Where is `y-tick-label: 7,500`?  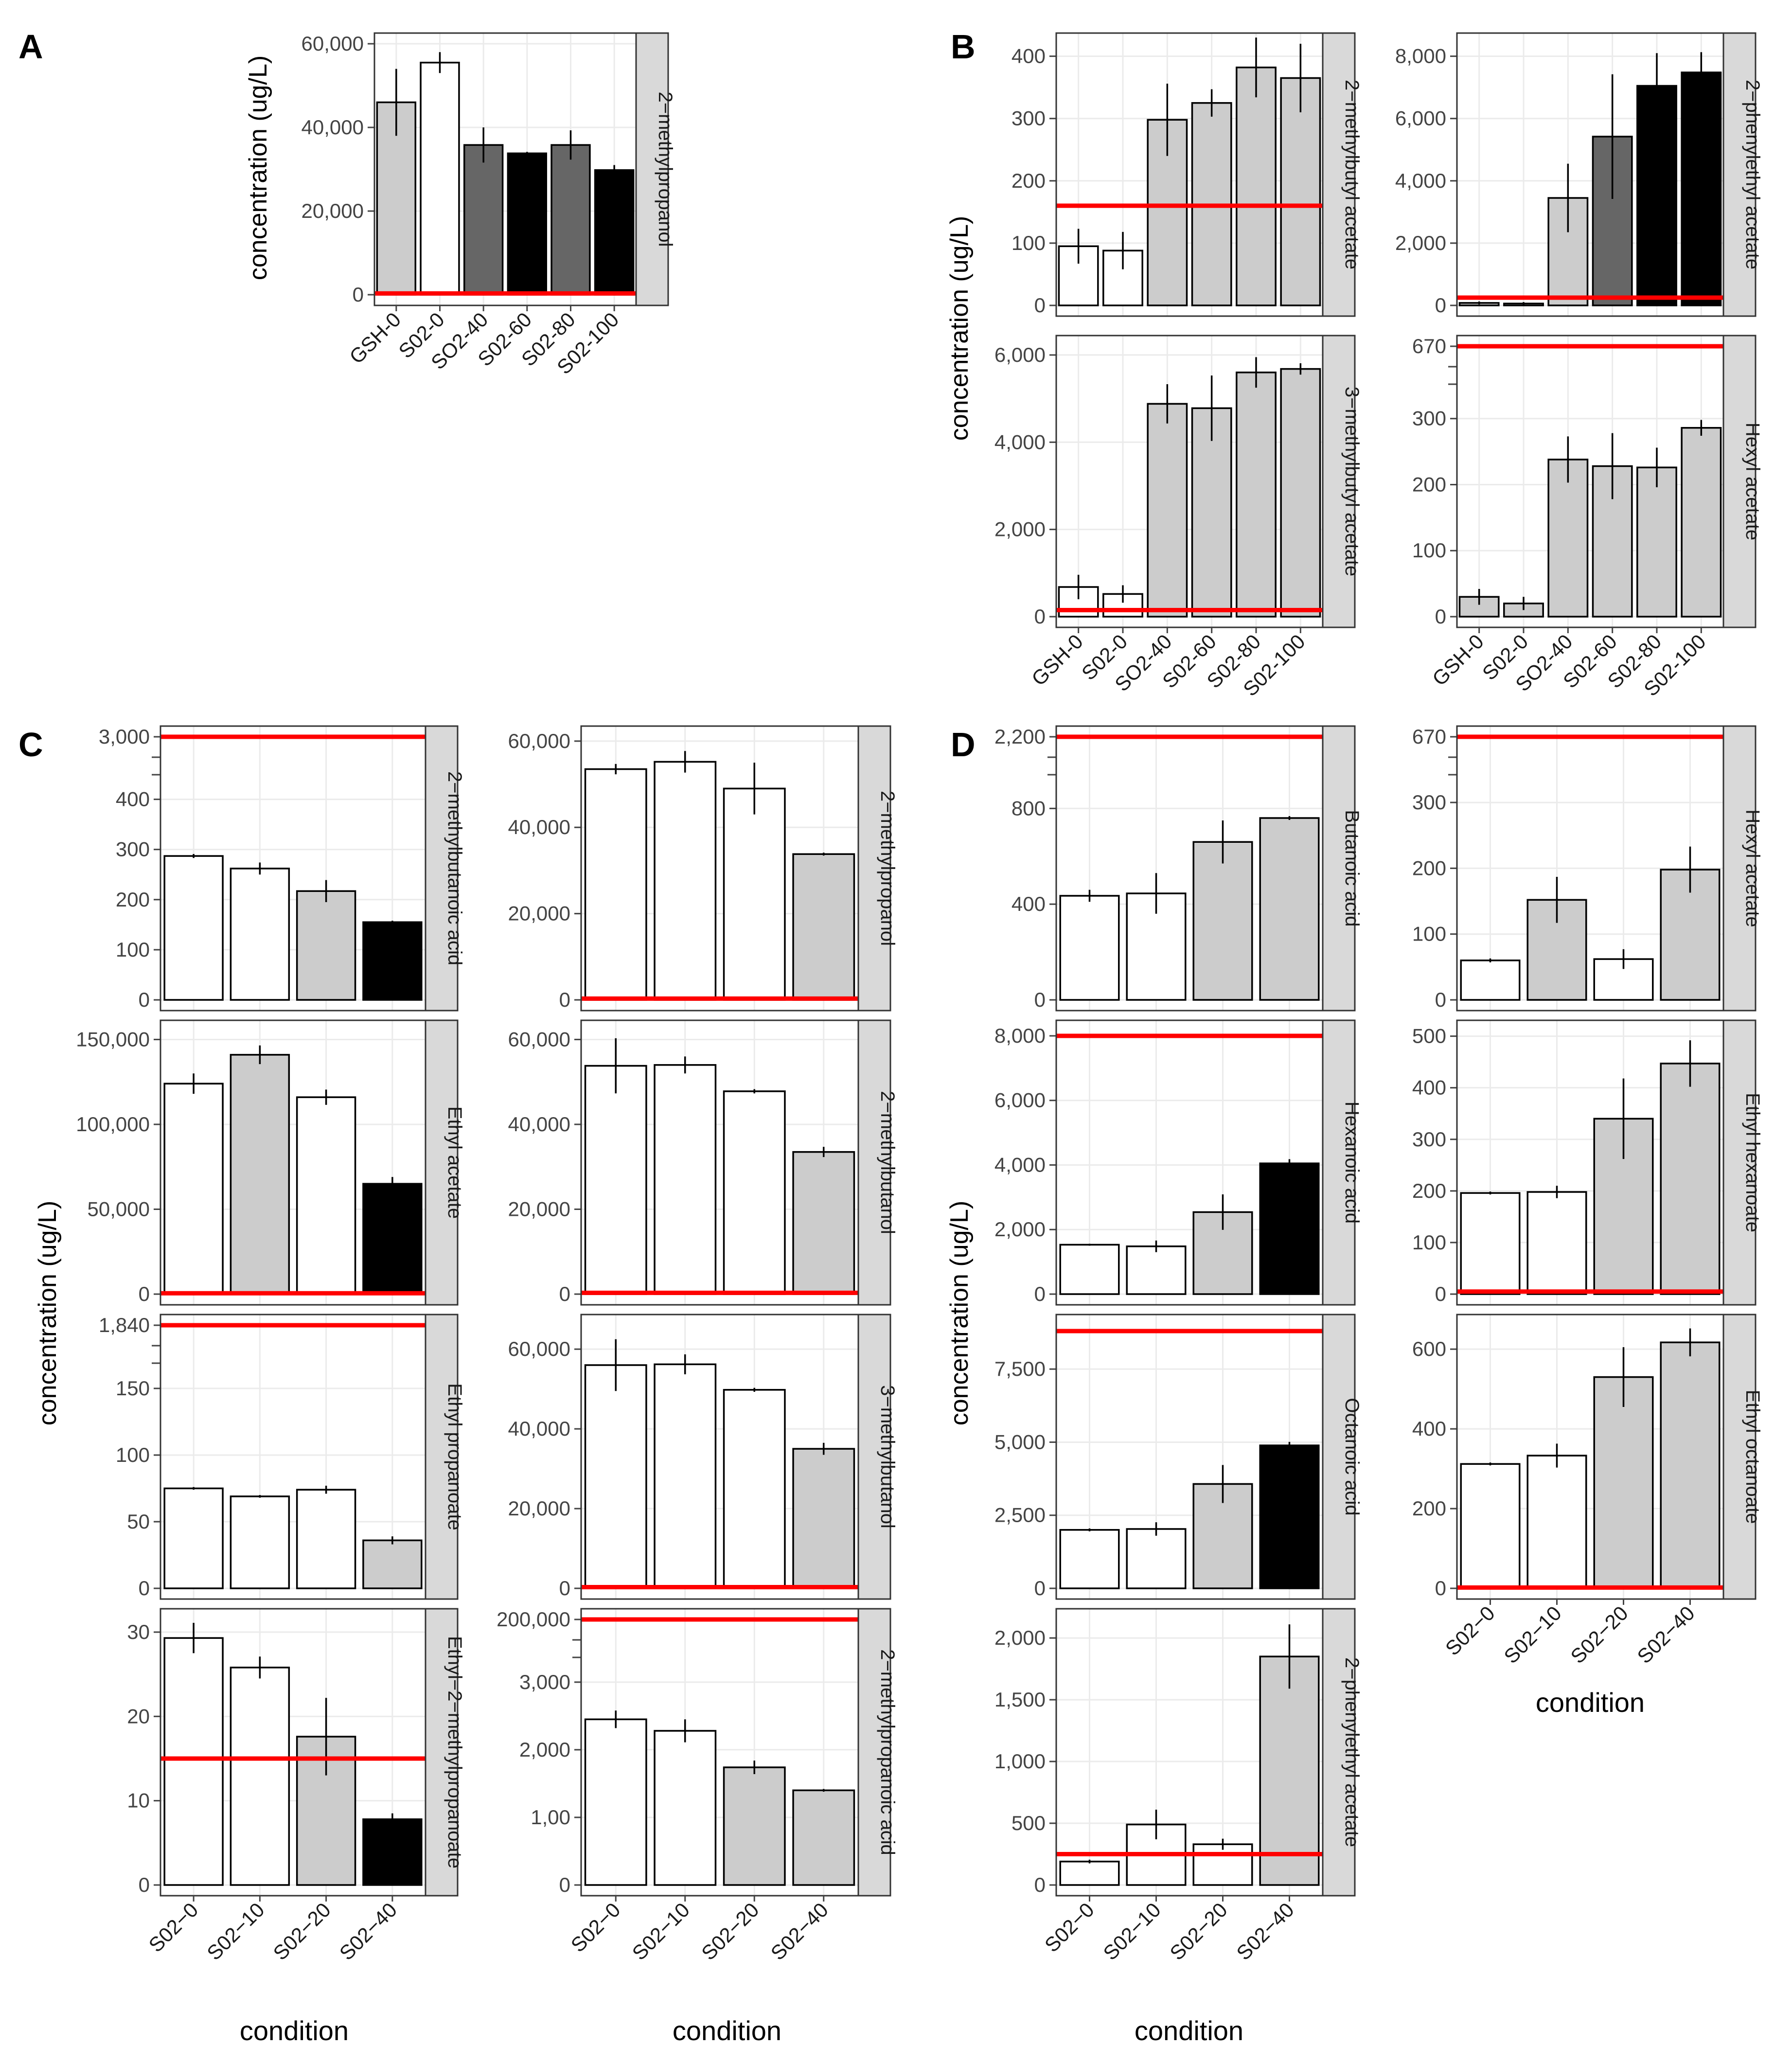 y-tick-label: 7,500 is located at coordinates (1020, 1368).